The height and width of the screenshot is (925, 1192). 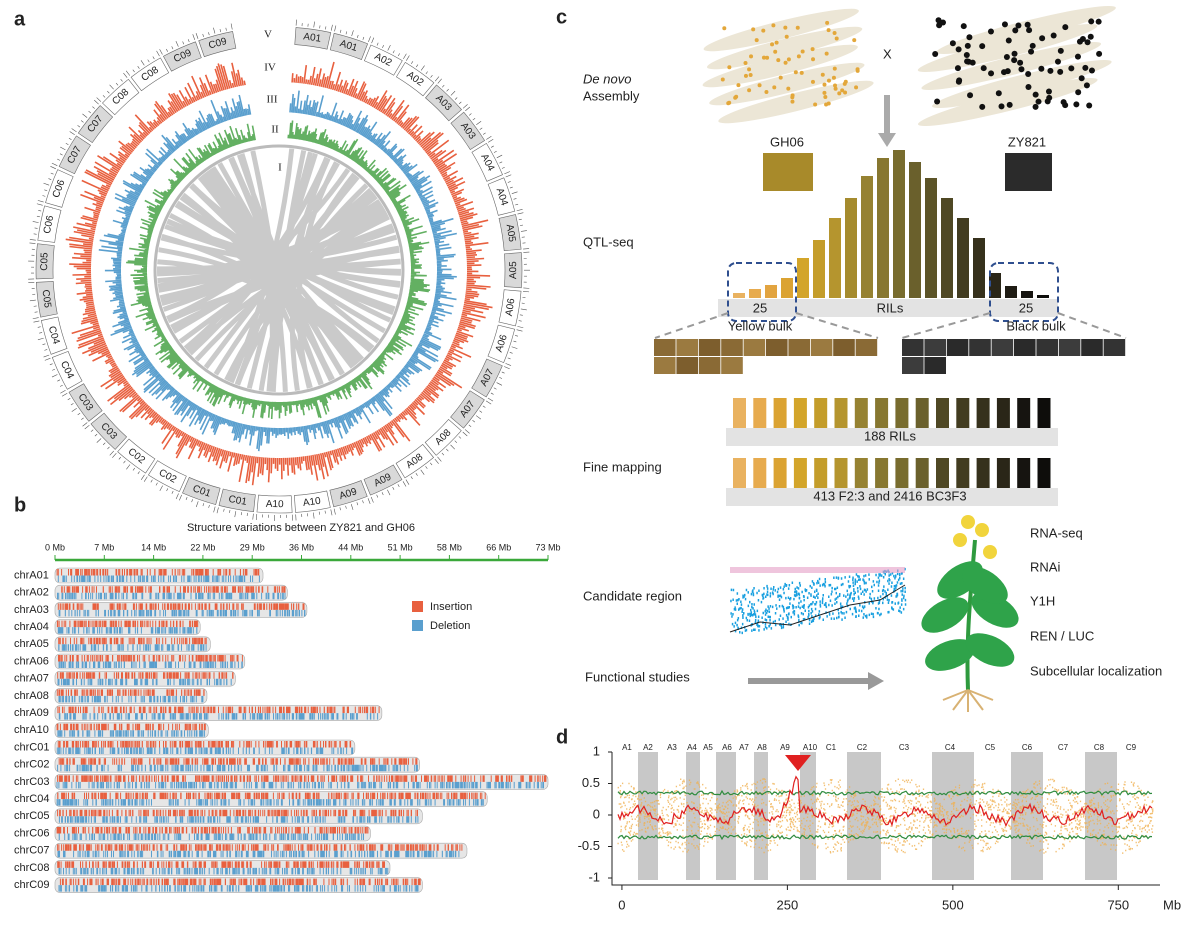 What do you see at coordinates (785, 747) in the screenshot?
I see `chromosome-label: A9` at bounding box center [785, 747].